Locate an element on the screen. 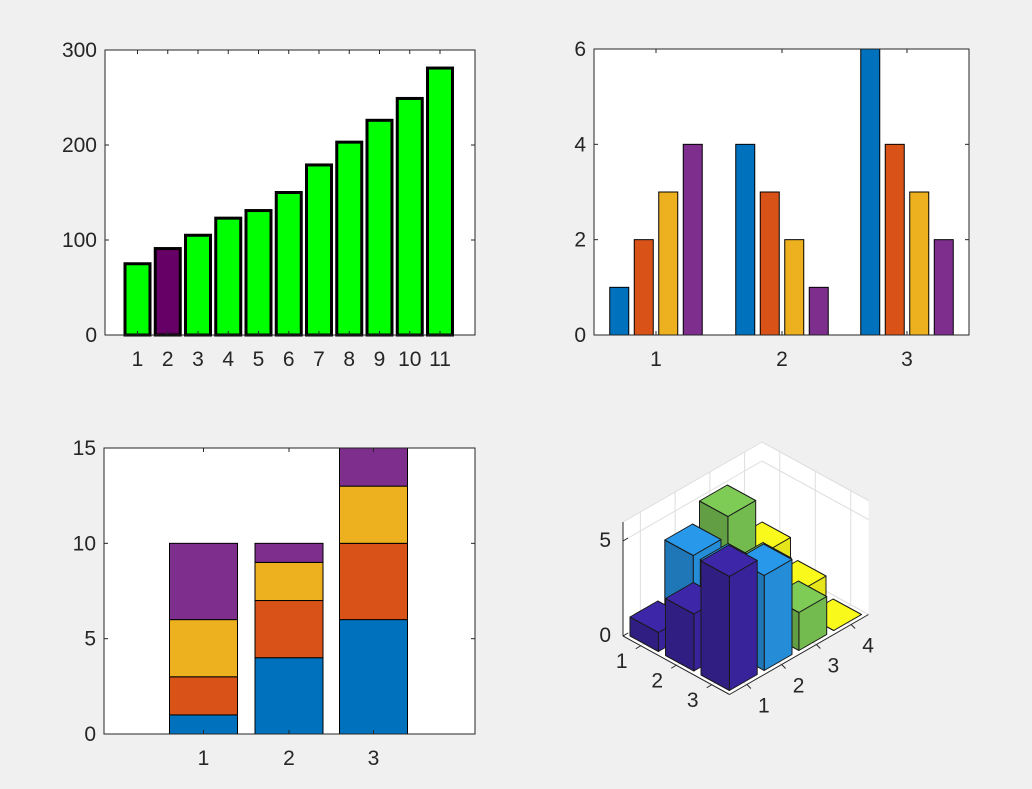 This screenshot has width=1032, height=789. y-tick-label: 2 is located at coordinates (580, 240).